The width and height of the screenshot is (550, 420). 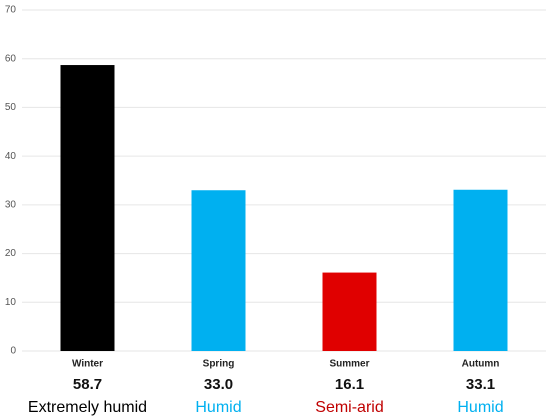 What do you see at coordinates (11, 156) in the screenshot?
I see `y-tick-label: 40` at bounding box center [11, 156].